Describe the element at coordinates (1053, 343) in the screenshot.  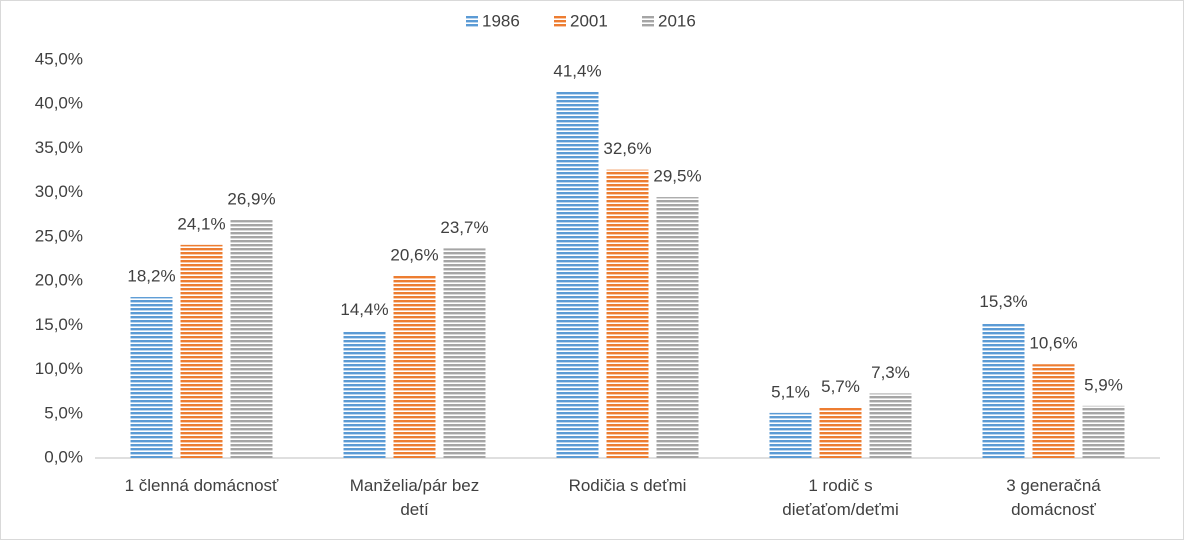
I see `data-label: 10,6%` at that location.